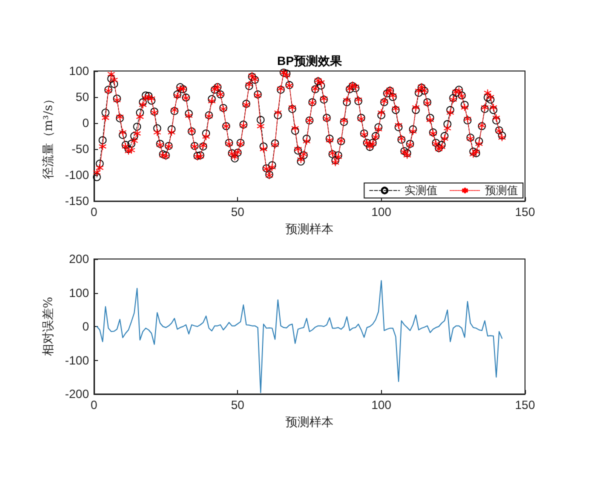 The width and height of the screenshot is (600, 480). I want to click on y-tick-label: -150, so click(77, 201).